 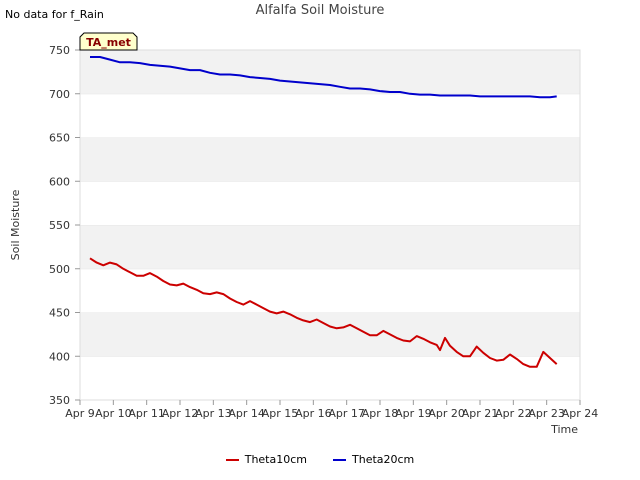 I want to click on badge-label: TA_met, so click(x=108, y=42).